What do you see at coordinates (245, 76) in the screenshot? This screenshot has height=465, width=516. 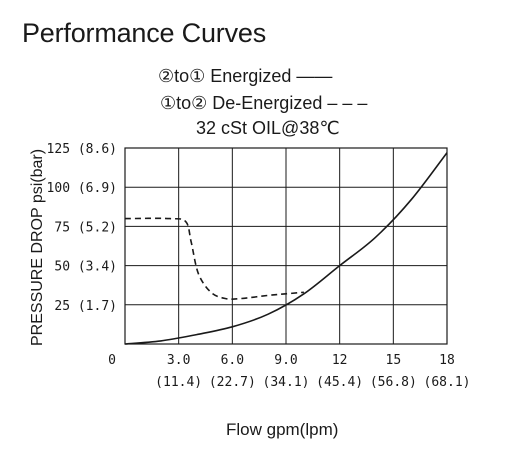 I see `legend-energized: ②to① Energized ——` at bounding box center [245, 76].